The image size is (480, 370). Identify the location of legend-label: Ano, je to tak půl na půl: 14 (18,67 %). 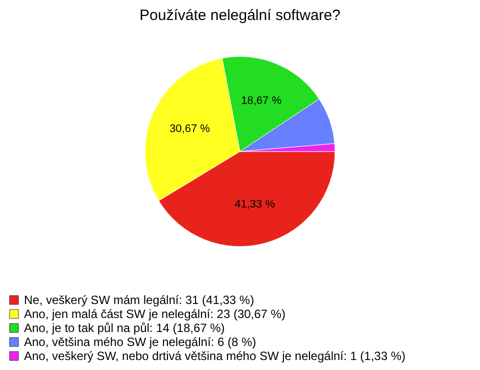
(124, 328).